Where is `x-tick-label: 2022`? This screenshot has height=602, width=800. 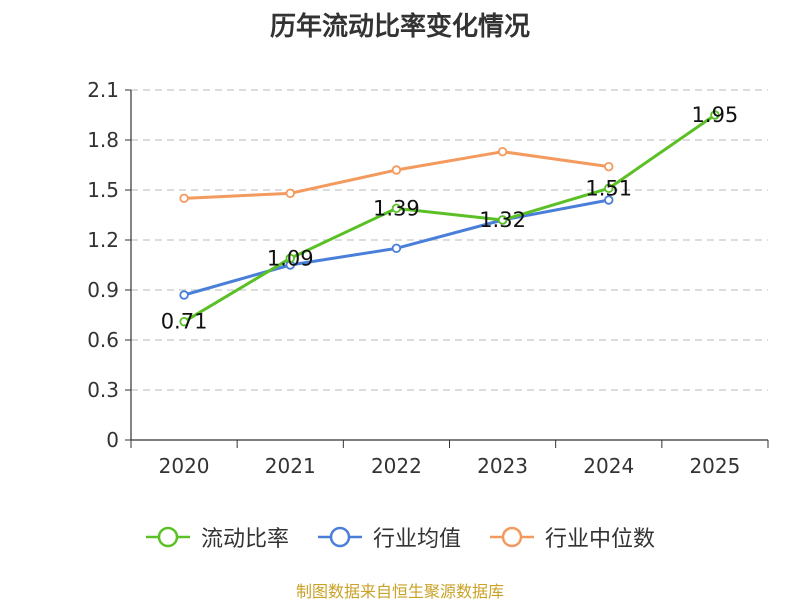
x-tick-label: 2022 is located at coordinates (396, 466).